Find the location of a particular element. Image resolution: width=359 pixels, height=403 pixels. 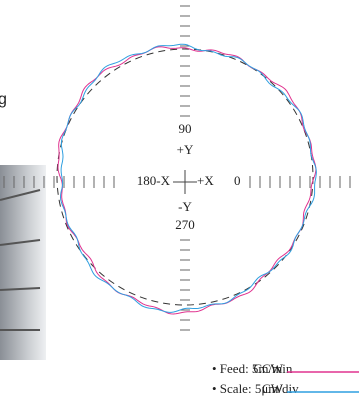

legend-label: CCW is located at coordinates (268, 368).